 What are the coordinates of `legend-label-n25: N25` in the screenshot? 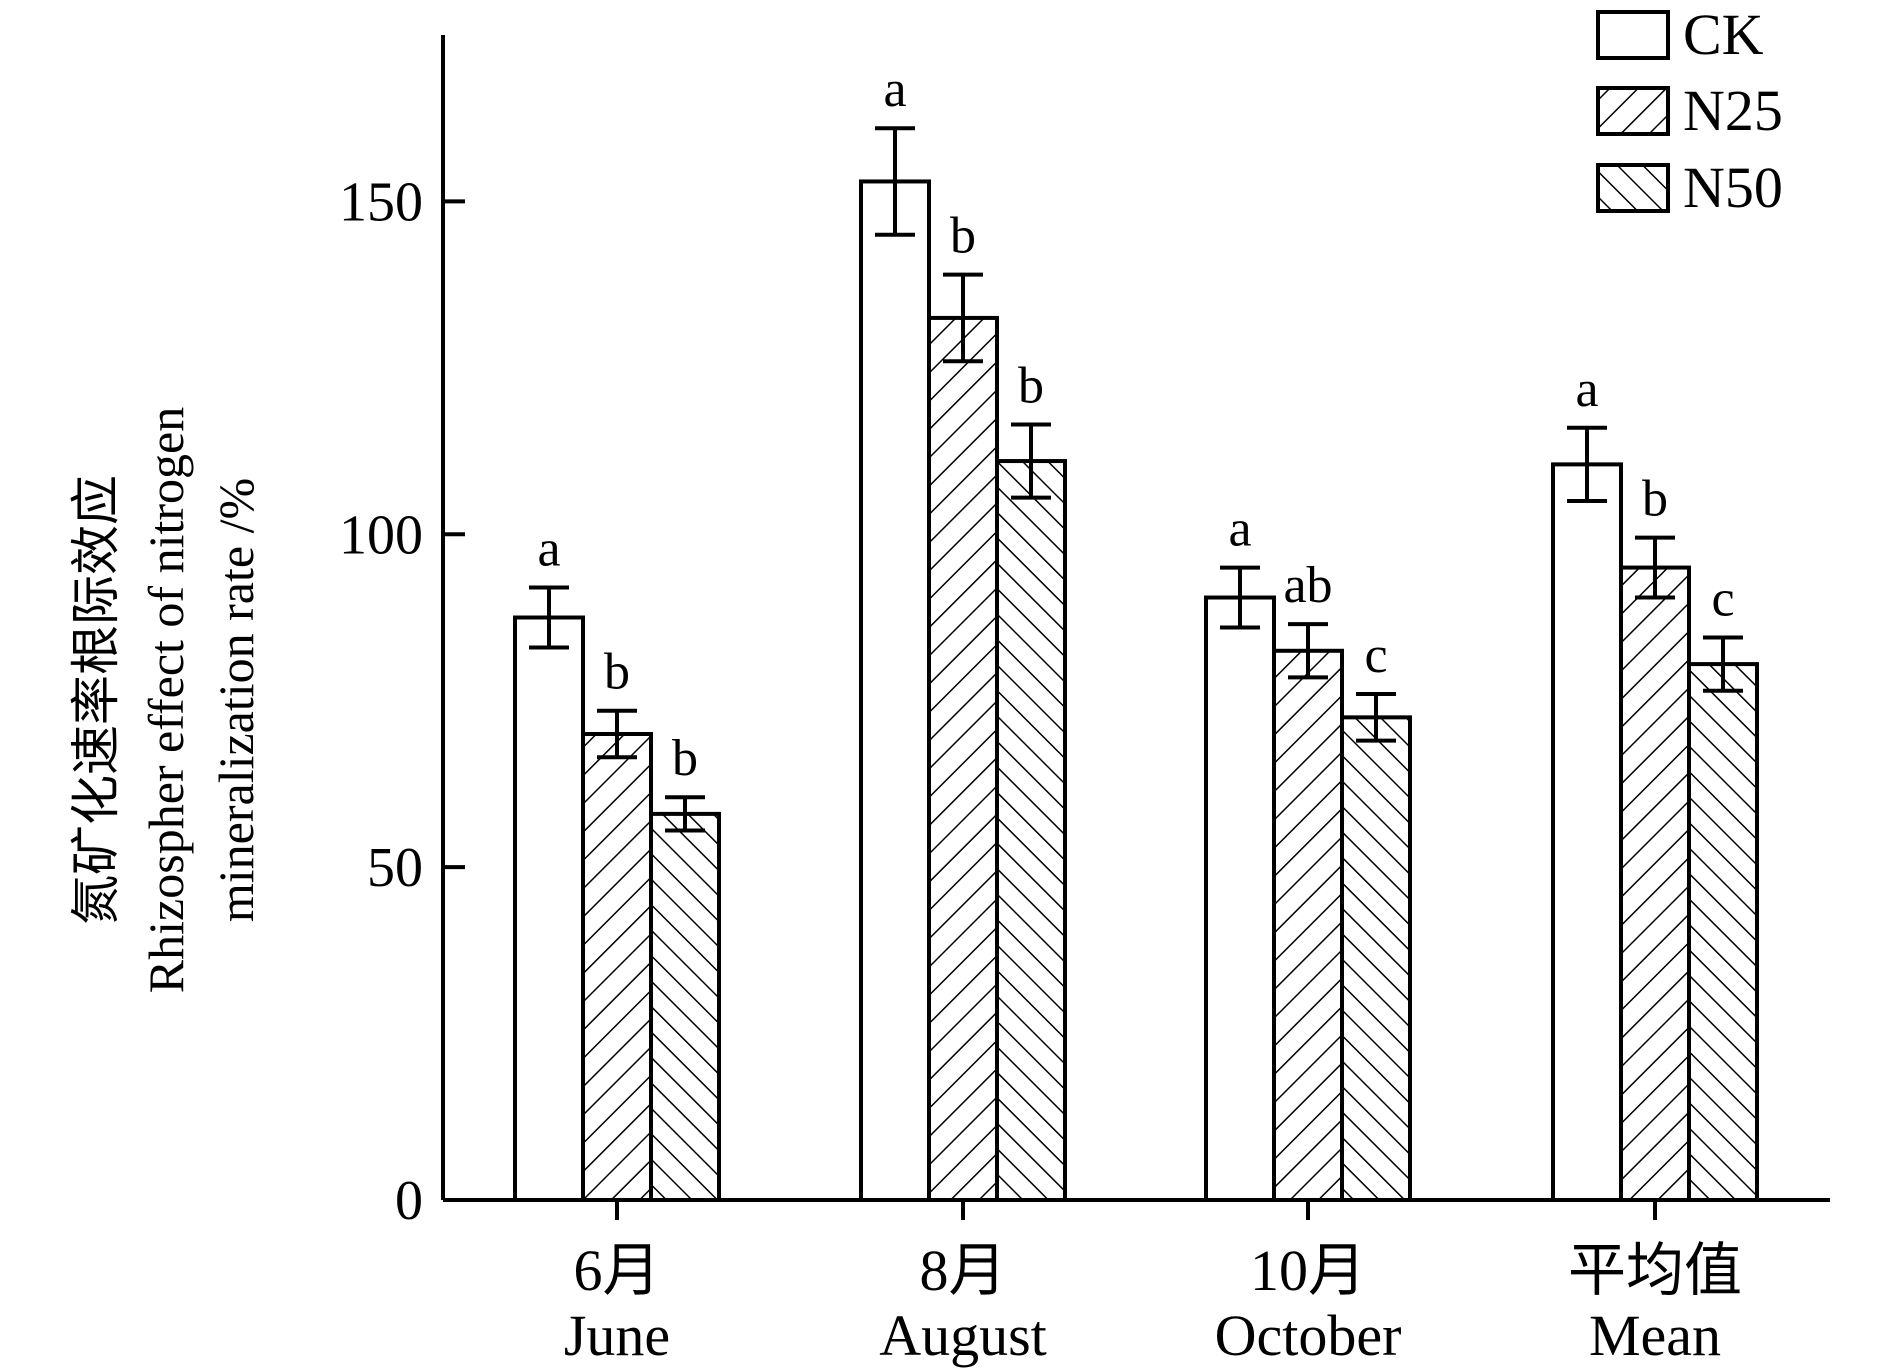 It's located at (1733, 110).